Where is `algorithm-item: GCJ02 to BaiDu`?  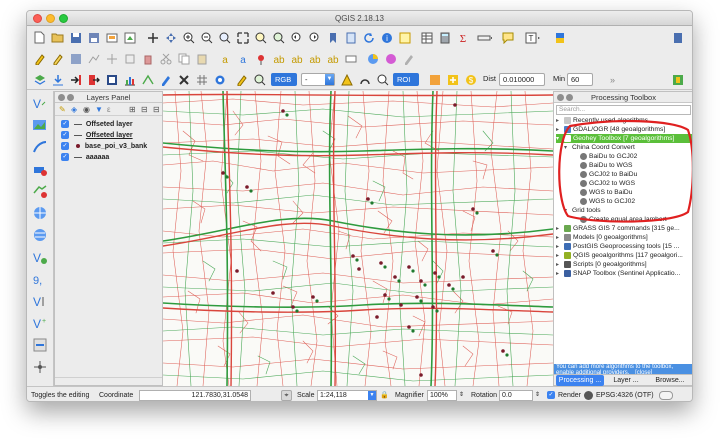 algorithm-item: GCJ02 to BaiDu is located at coordinates (608, 174).